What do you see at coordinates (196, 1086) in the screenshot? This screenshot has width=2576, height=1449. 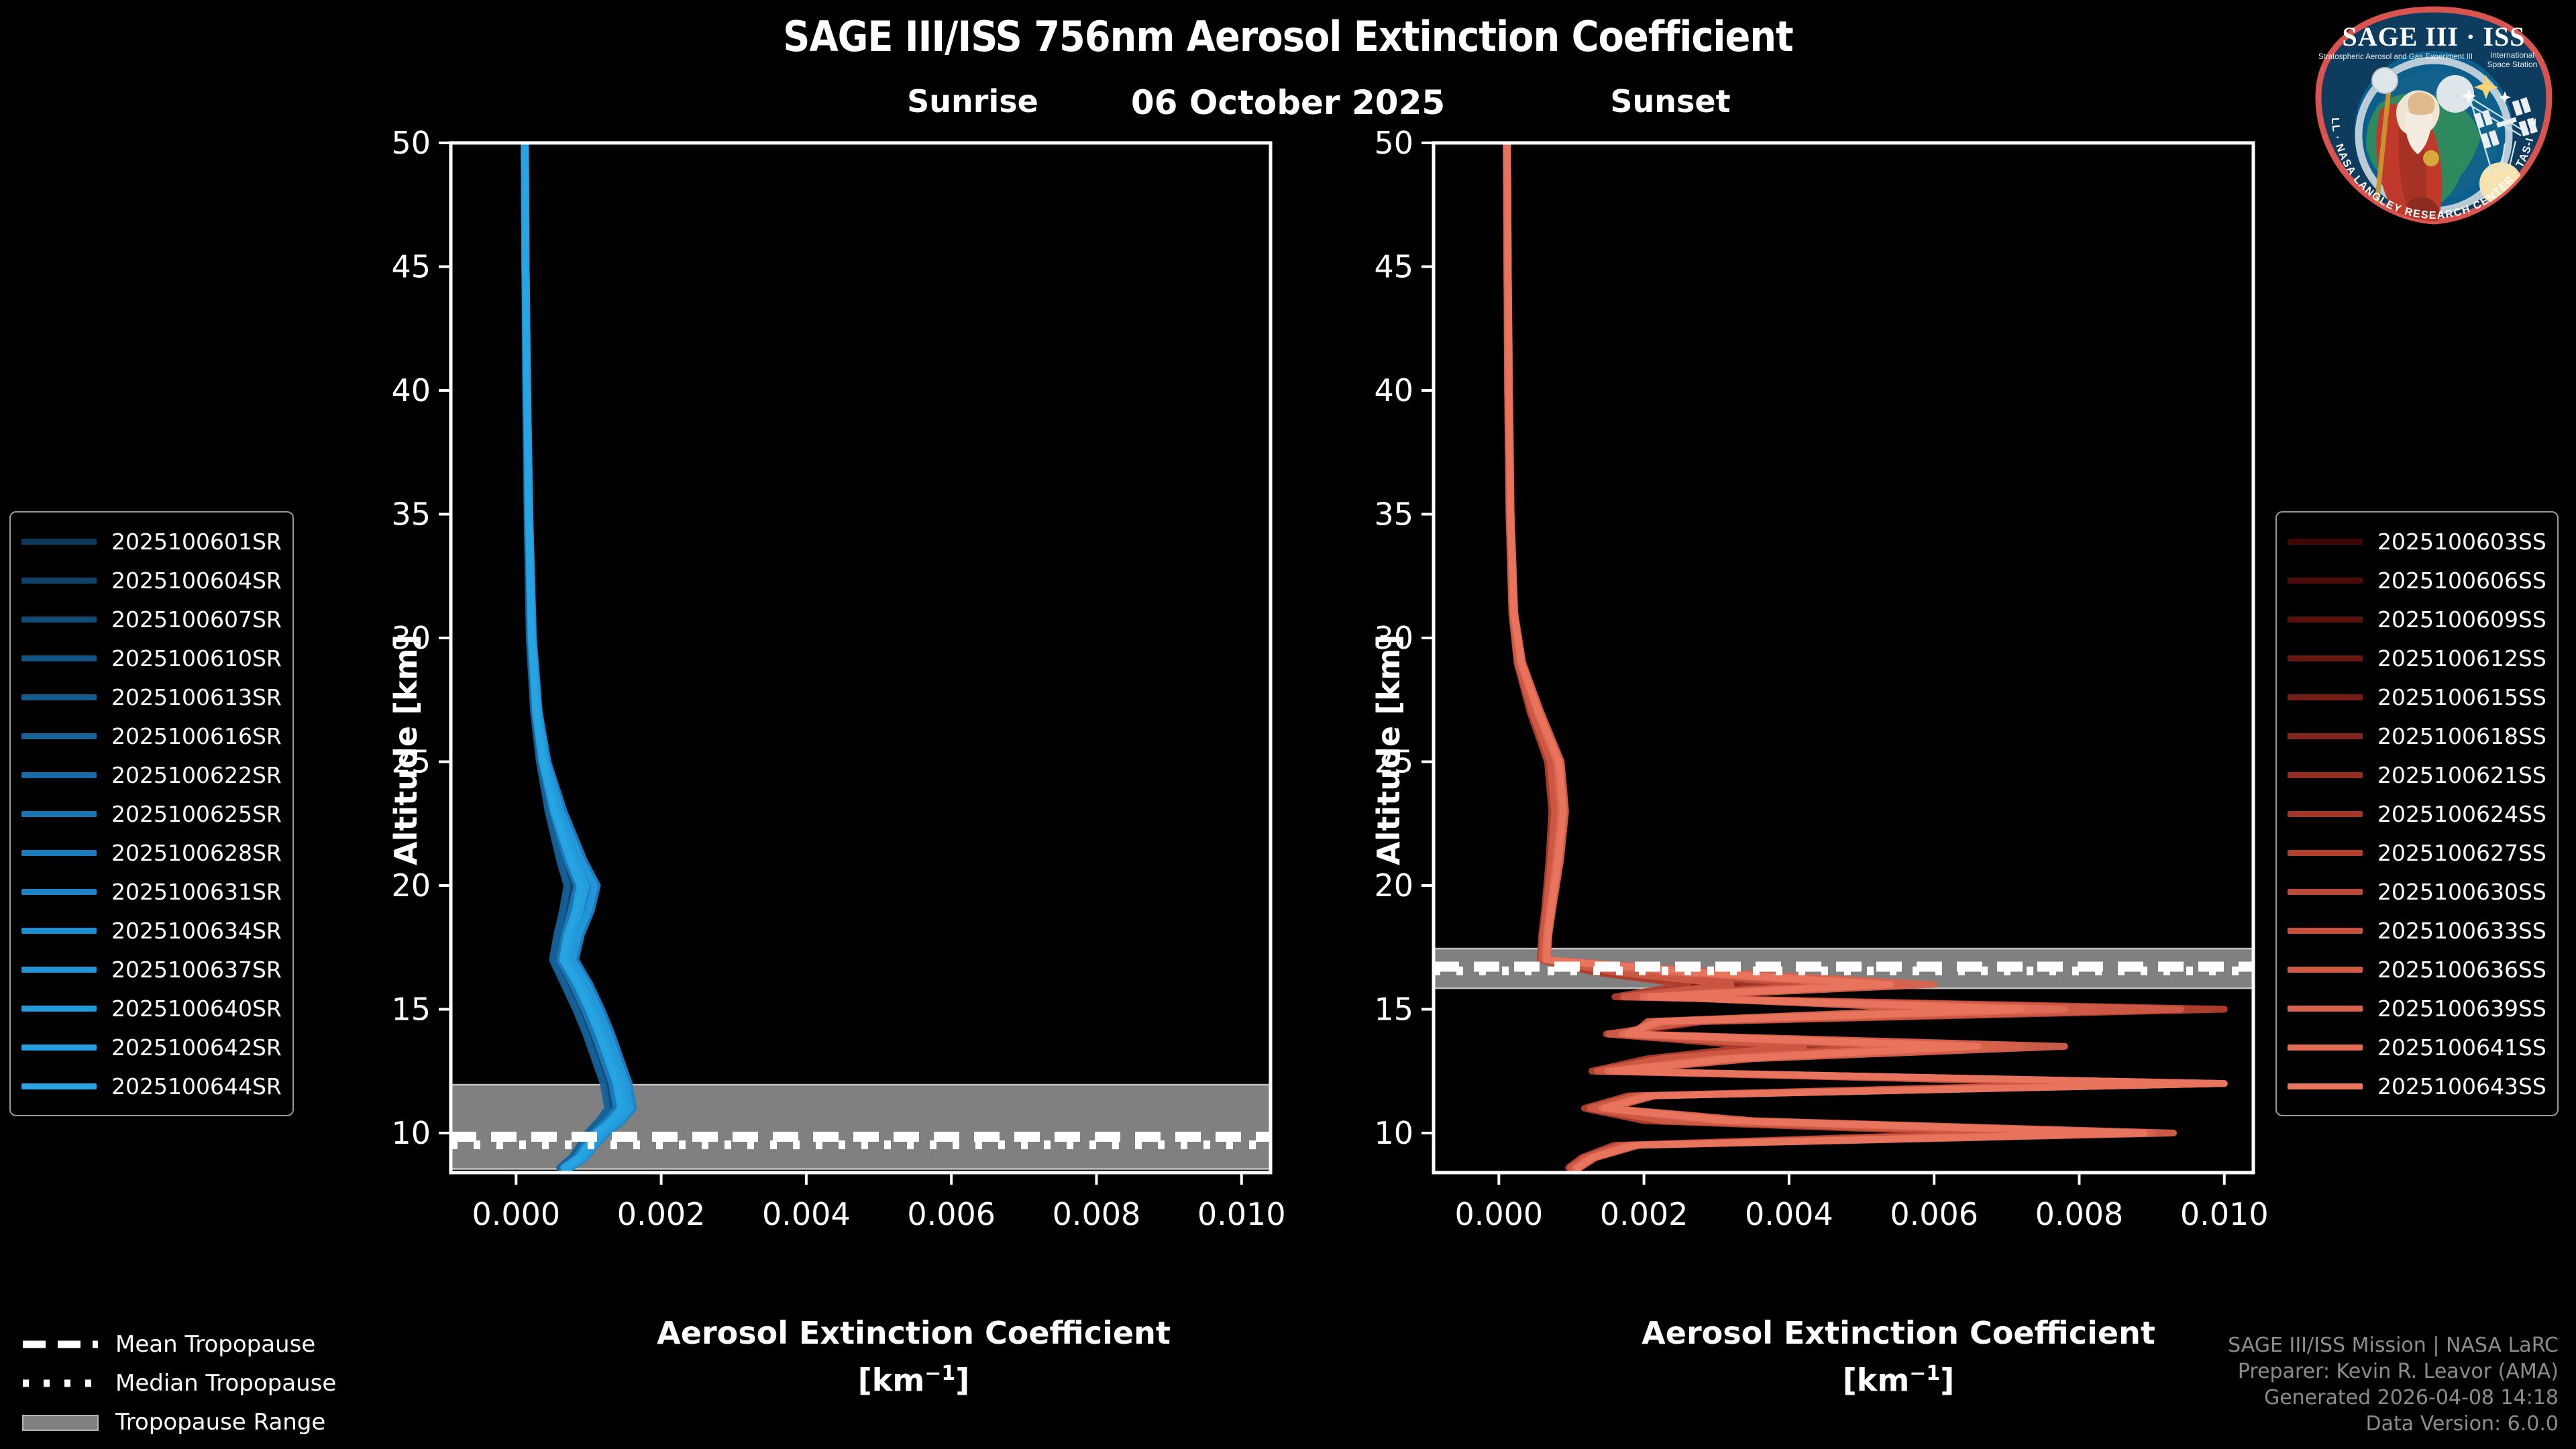 I see `legend-item-label: 2025100644SR` at bounding box center [196, 1086].